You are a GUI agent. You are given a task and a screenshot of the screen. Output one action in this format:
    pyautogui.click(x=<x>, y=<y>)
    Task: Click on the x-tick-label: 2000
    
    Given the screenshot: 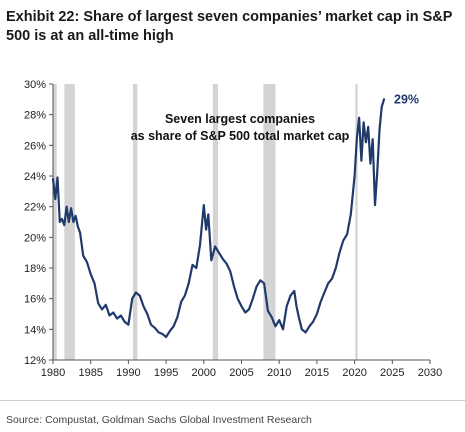 What is the action you would take?
    pyautogui.click(x=204, y=373)
    